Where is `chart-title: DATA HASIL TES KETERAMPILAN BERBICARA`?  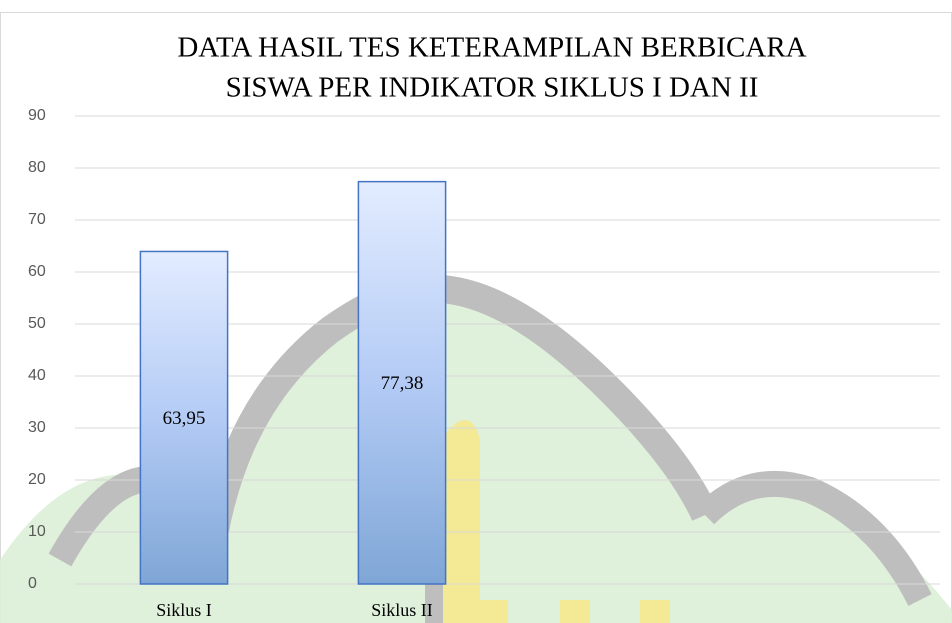
chart-title: DATA HASIL TES KETERAMPILAN BERBICARA is located at coordinates (491, 48).